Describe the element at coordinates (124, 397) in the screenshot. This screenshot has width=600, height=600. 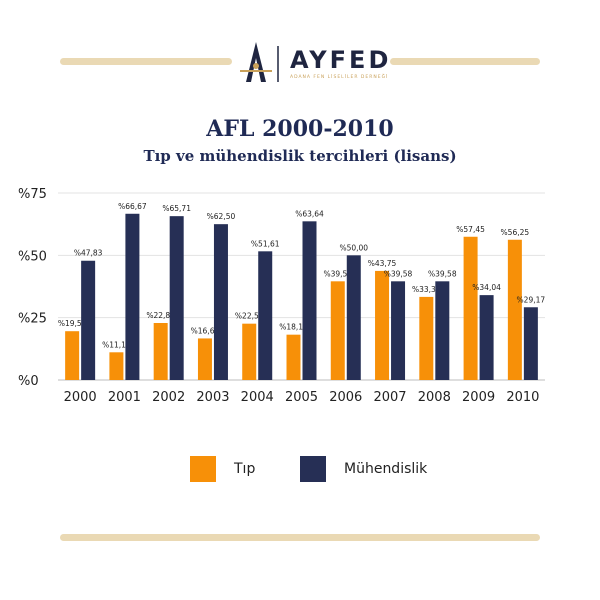
I see `x-tick-label: 2001` at that location.